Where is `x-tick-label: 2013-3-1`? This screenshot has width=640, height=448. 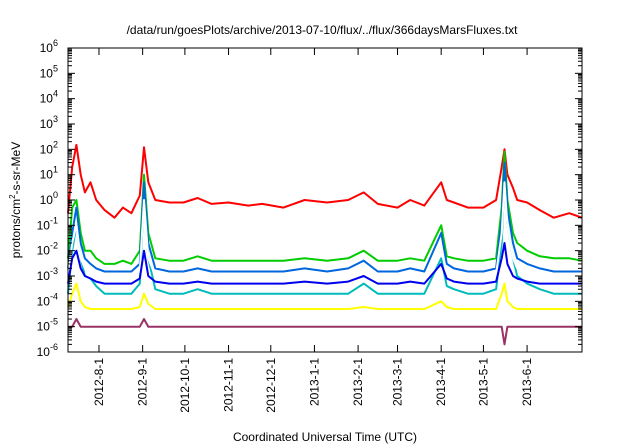
x-tick-label: 2013-3-1 is located at coordinates (398, 382).